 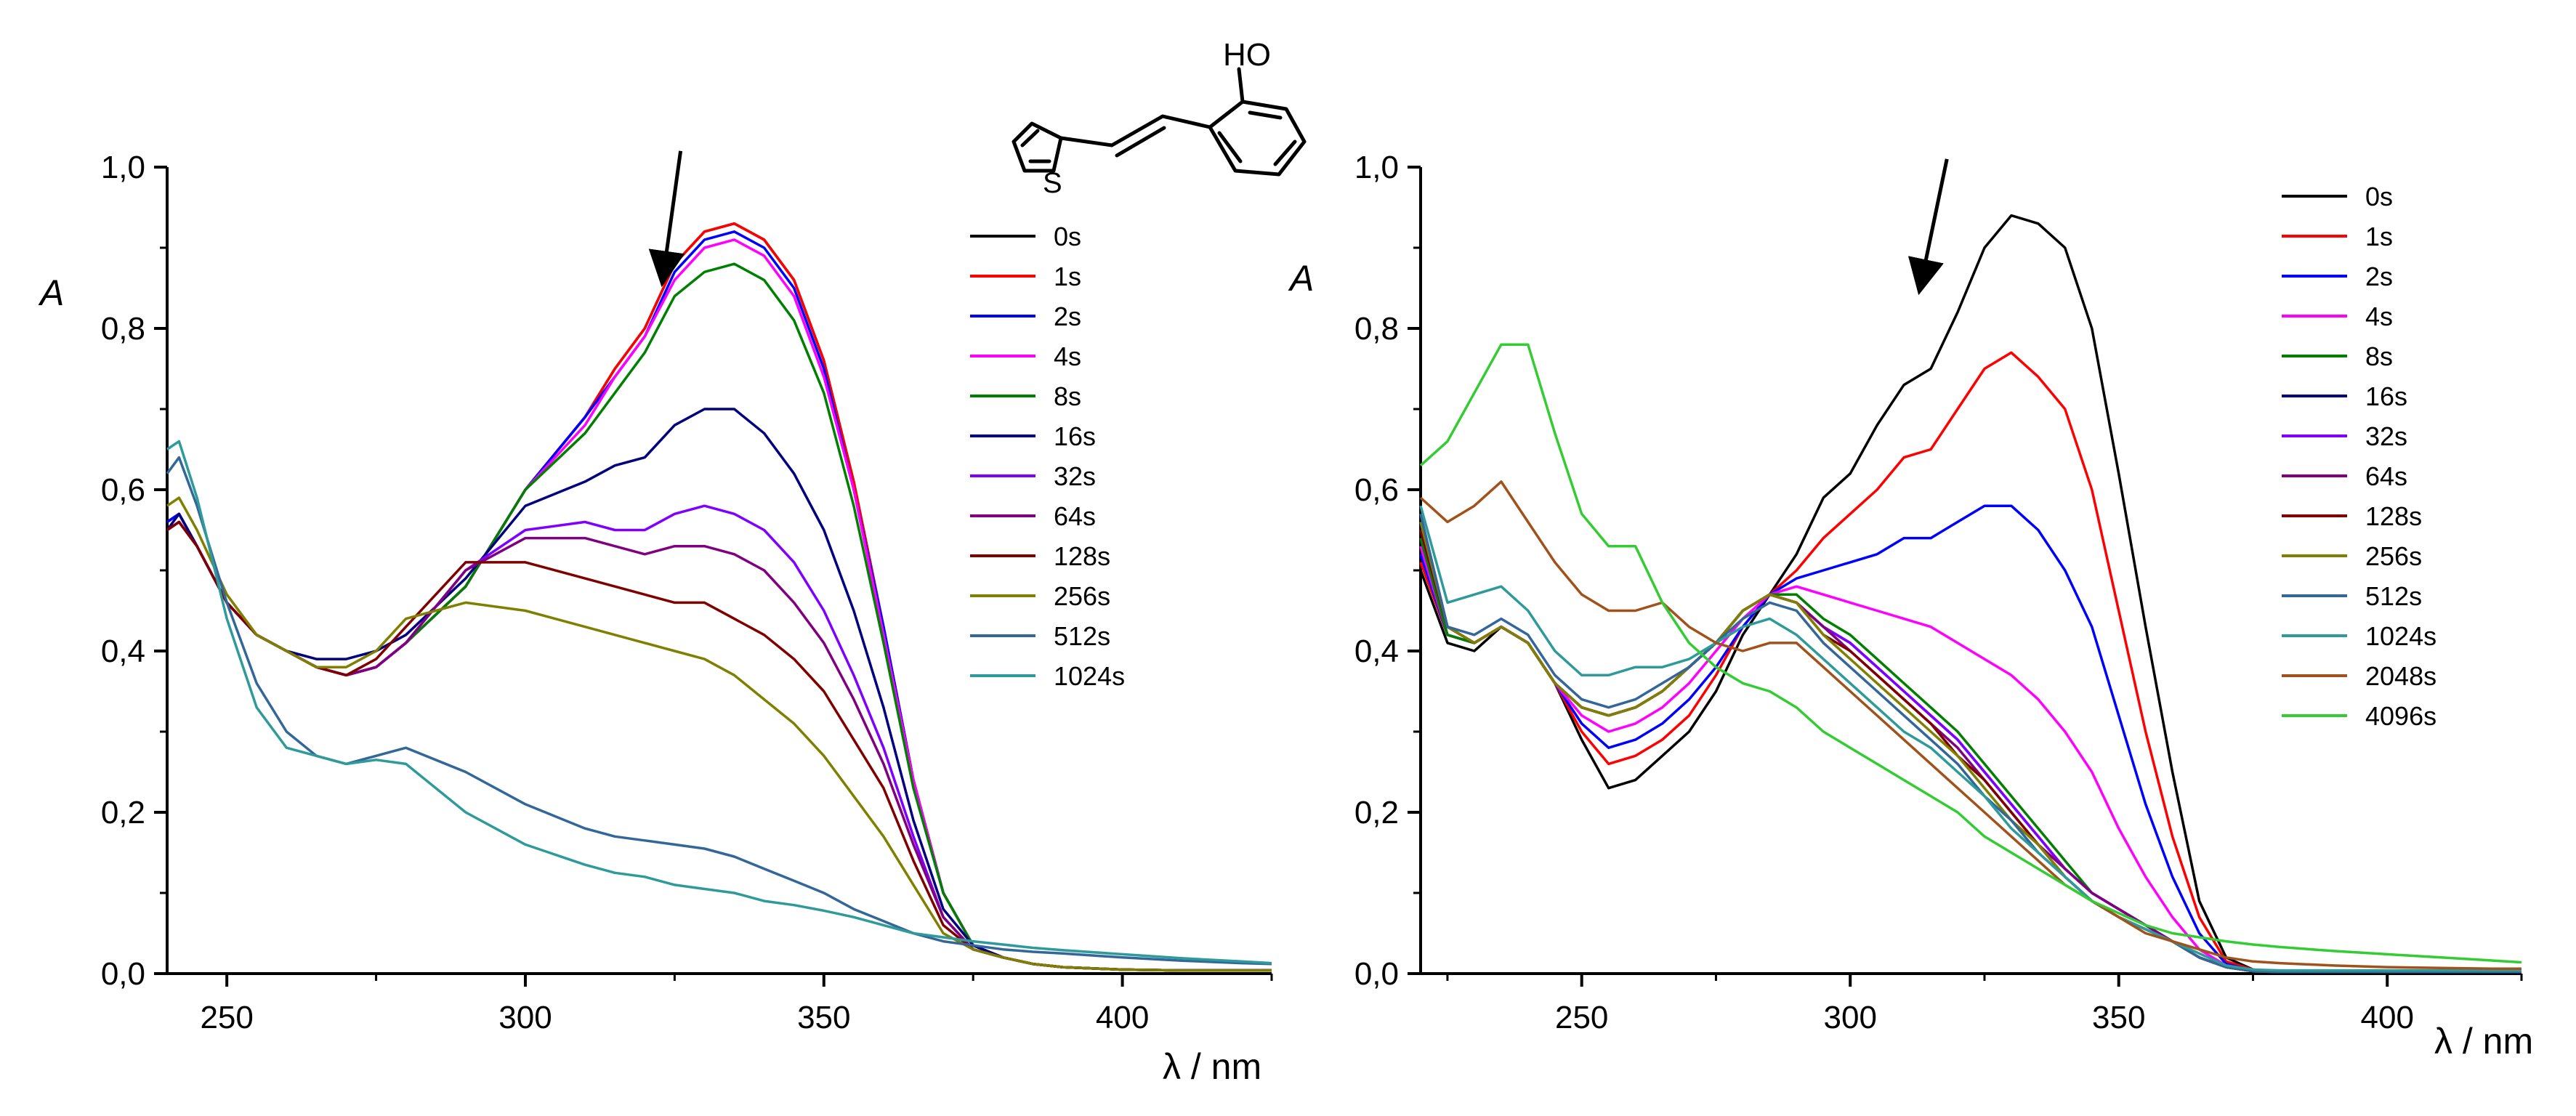 What do you see at coordinates (2401, 676) in the screenshot?
I see `legend-label-2048s: 2048s` at bounding box center [2401, 676].